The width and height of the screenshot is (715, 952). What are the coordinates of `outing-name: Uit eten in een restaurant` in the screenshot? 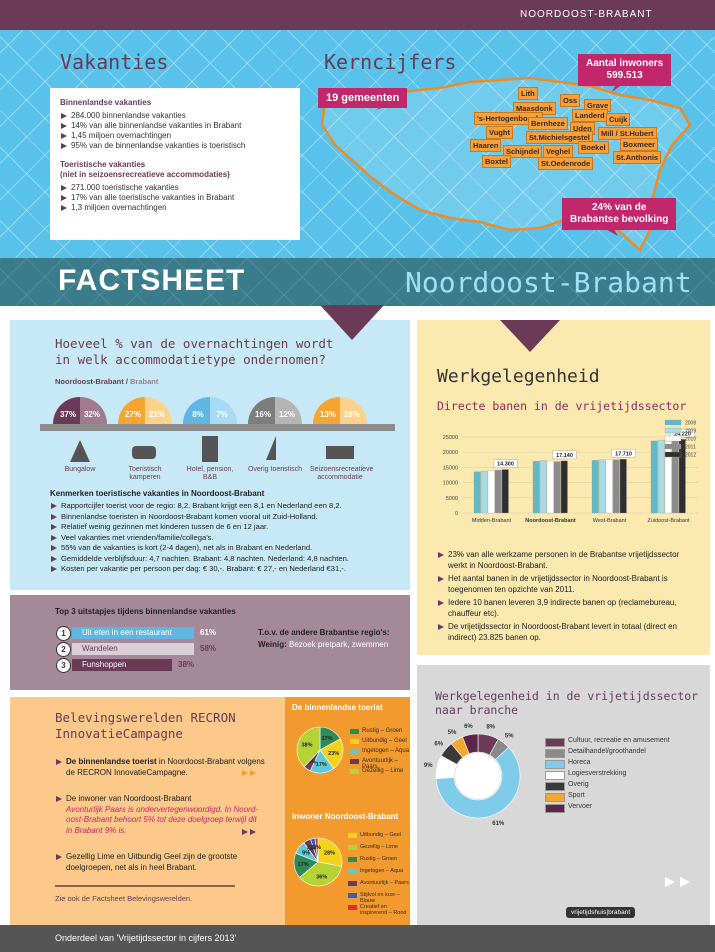 It's located at (127, 632).